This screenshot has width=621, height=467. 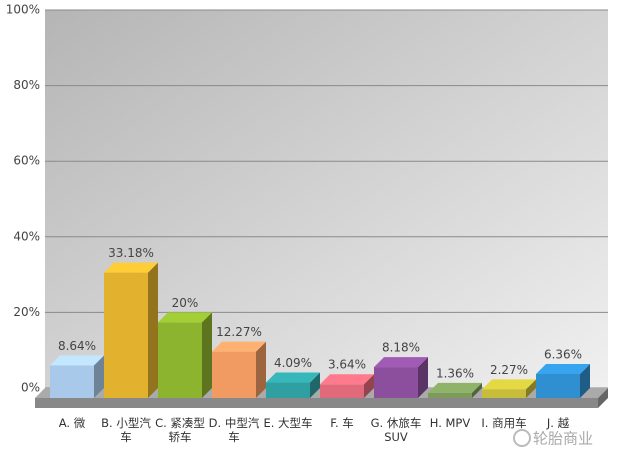 I want to click on x-tick-label: A. 微, so click(x=72, y=423).